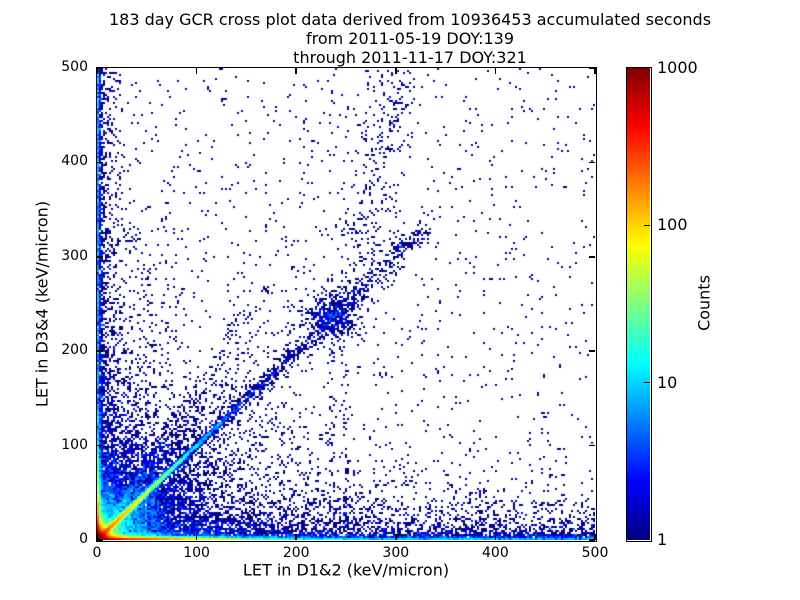 Image resolution: width=800 pixels, height=600 pixels. I want to click on x-tick-label: 500, so click(595, 553).